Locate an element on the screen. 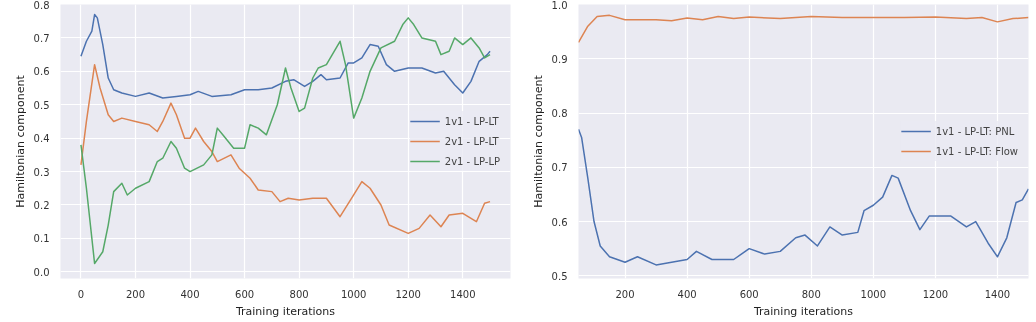 The height and width of the screenshot is (322, 1036). y-tick-label: 0.9 is located at coordinates (559, 59).